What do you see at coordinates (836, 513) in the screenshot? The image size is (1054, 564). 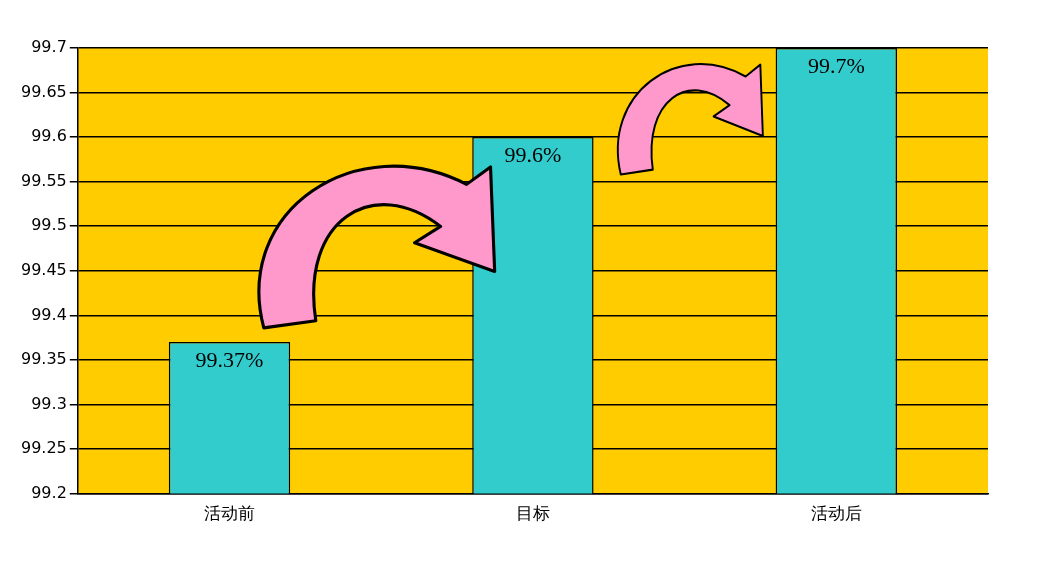 I see `x-tick-label: 活动后` at bounding box center [836, 513].